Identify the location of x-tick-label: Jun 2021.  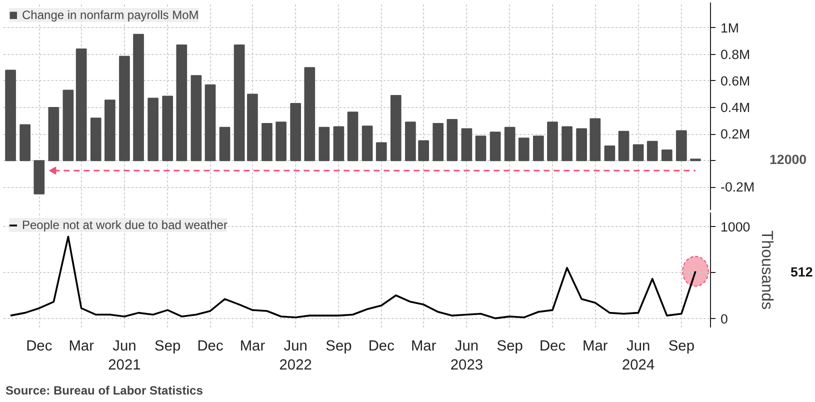
(124, 356).